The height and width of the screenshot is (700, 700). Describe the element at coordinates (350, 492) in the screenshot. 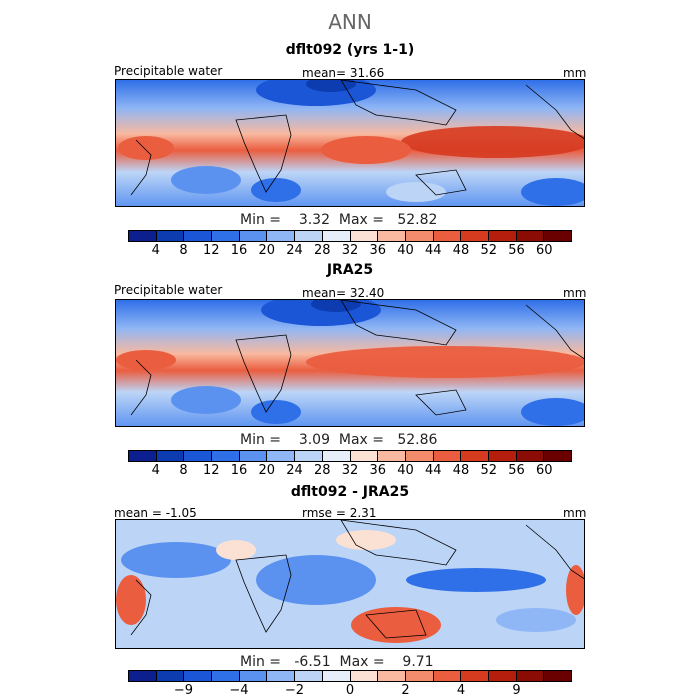

I see `panel-3-title: dflt092 - JRA25` at that location.